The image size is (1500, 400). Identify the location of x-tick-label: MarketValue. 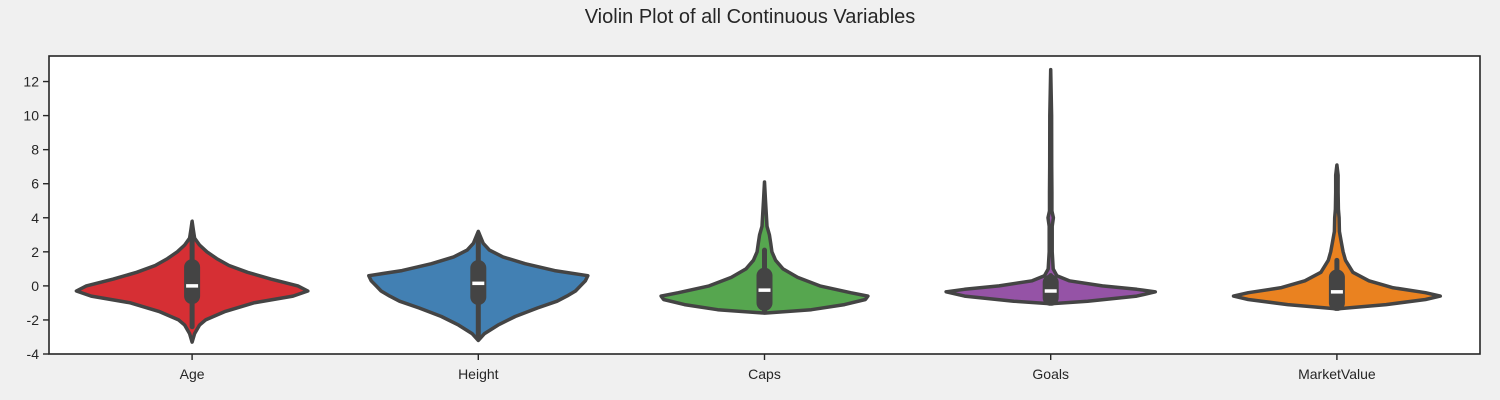
(1337, 374).